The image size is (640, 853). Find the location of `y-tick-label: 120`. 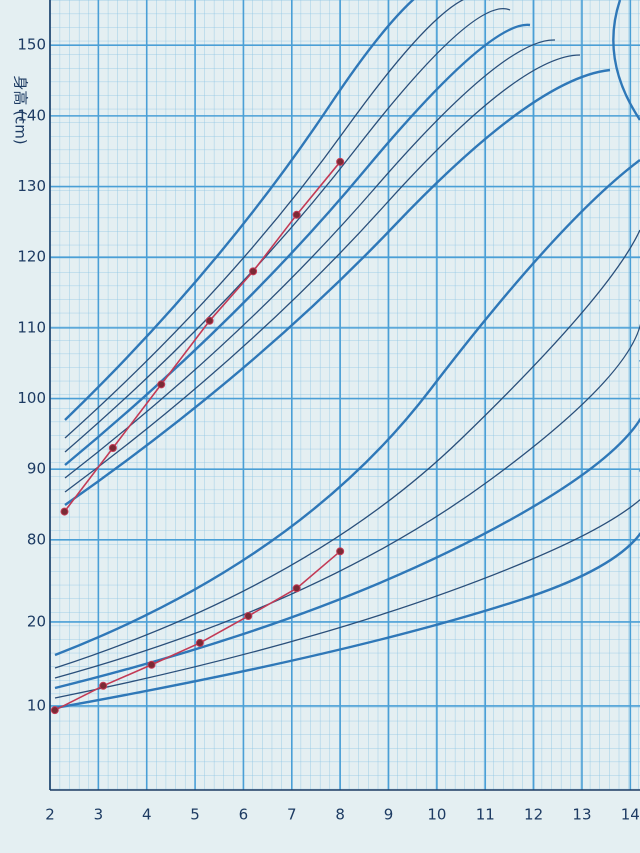

y-tick-label: 120 is located at coordinates (31, 257).